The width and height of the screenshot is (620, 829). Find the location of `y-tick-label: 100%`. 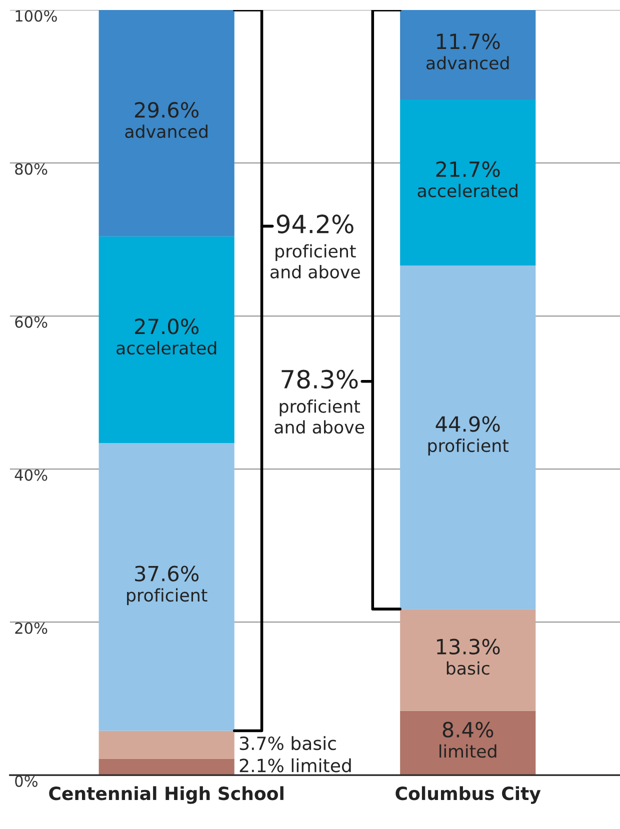

y-tick-label: 100% is located at coordinates (36, 16).